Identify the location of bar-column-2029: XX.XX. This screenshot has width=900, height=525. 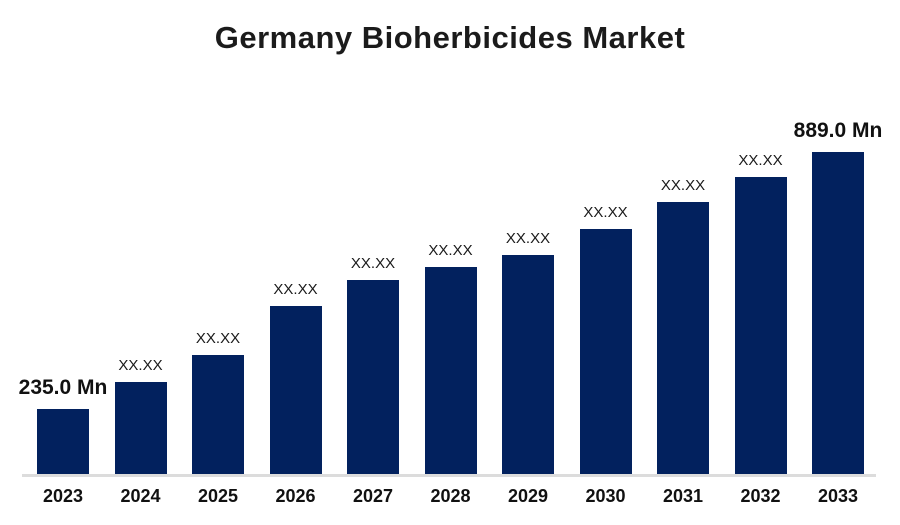
(528, 352).